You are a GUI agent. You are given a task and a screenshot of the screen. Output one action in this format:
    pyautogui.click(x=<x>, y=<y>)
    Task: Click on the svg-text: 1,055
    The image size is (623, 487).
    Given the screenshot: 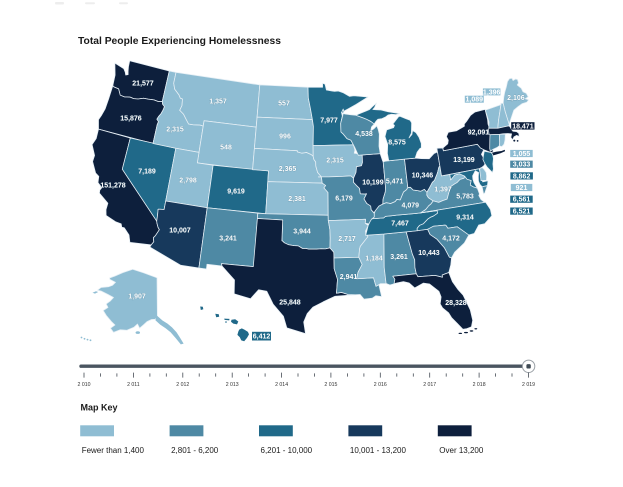 What is the action you would take?
    pyautogui.click(x=522, y=154)
    